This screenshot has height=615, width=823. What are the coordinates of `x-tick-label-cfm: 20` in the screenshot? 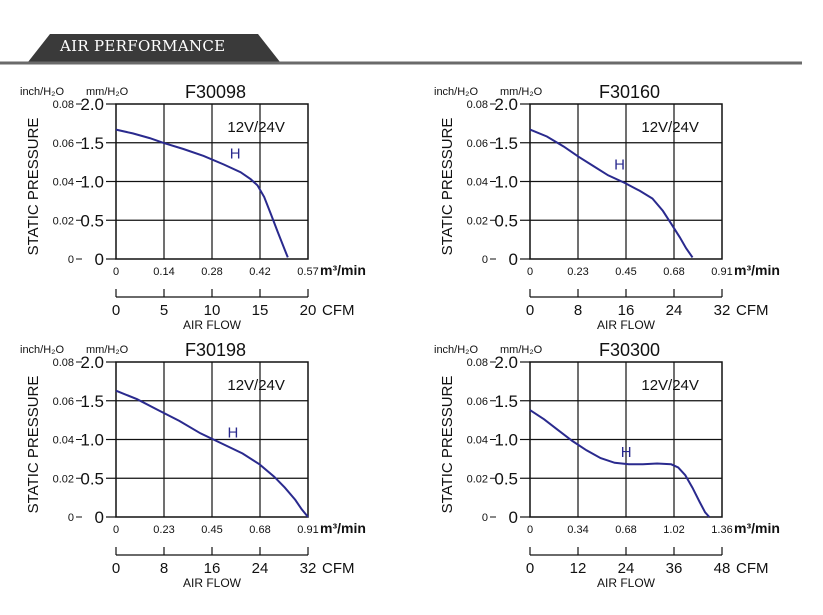 It's located at (308, 310).